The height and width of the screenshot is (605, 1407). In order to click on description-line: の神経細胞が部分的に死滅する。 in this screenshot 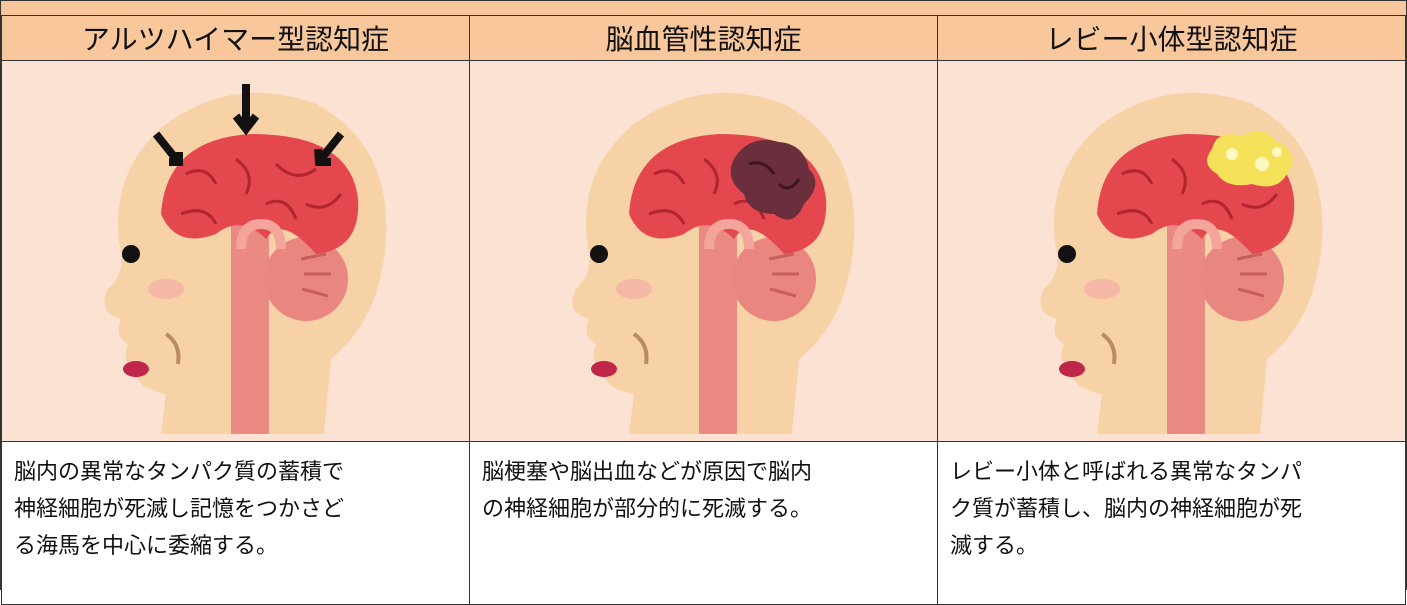, I will do `click(647, 509)`.